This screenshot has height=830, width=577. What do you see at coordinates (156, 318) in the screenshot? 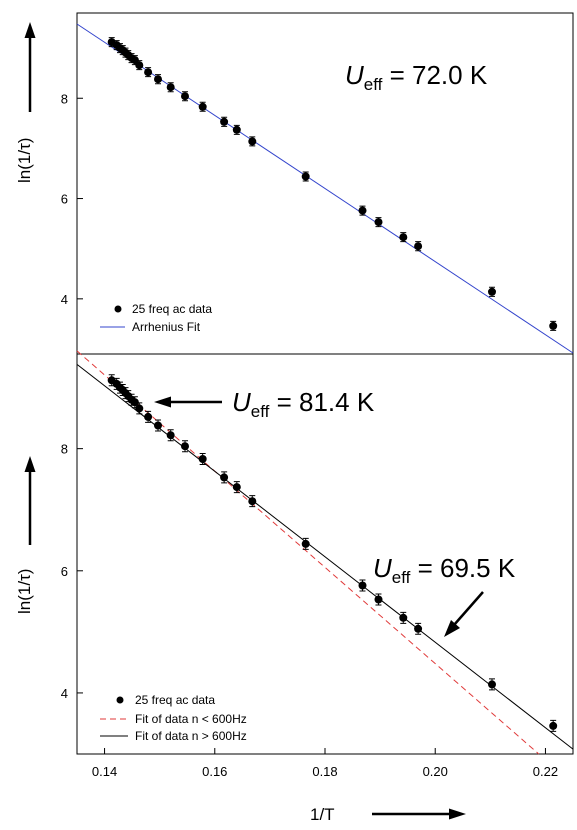
I see `top-legend: 25 freq ac data Arrhenius Fit` at bounding box center [156, 318].